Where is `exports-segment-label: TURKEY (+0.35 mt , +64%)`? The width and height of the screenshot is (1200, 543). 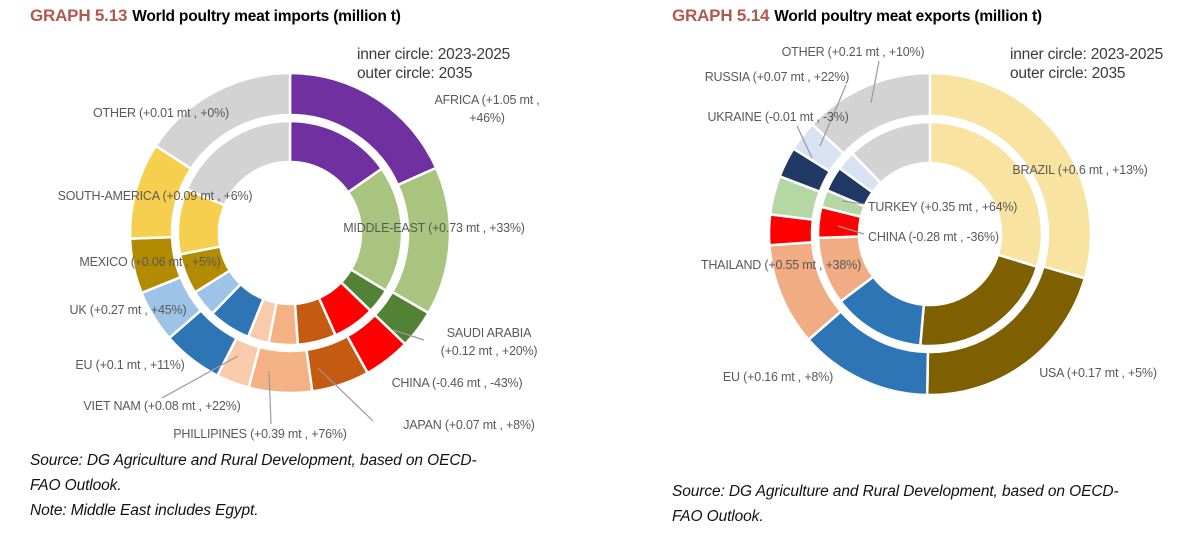
exports-segment-label: TURKEY (+0.35 mt , +64%) is located at coordinates (942, 207).